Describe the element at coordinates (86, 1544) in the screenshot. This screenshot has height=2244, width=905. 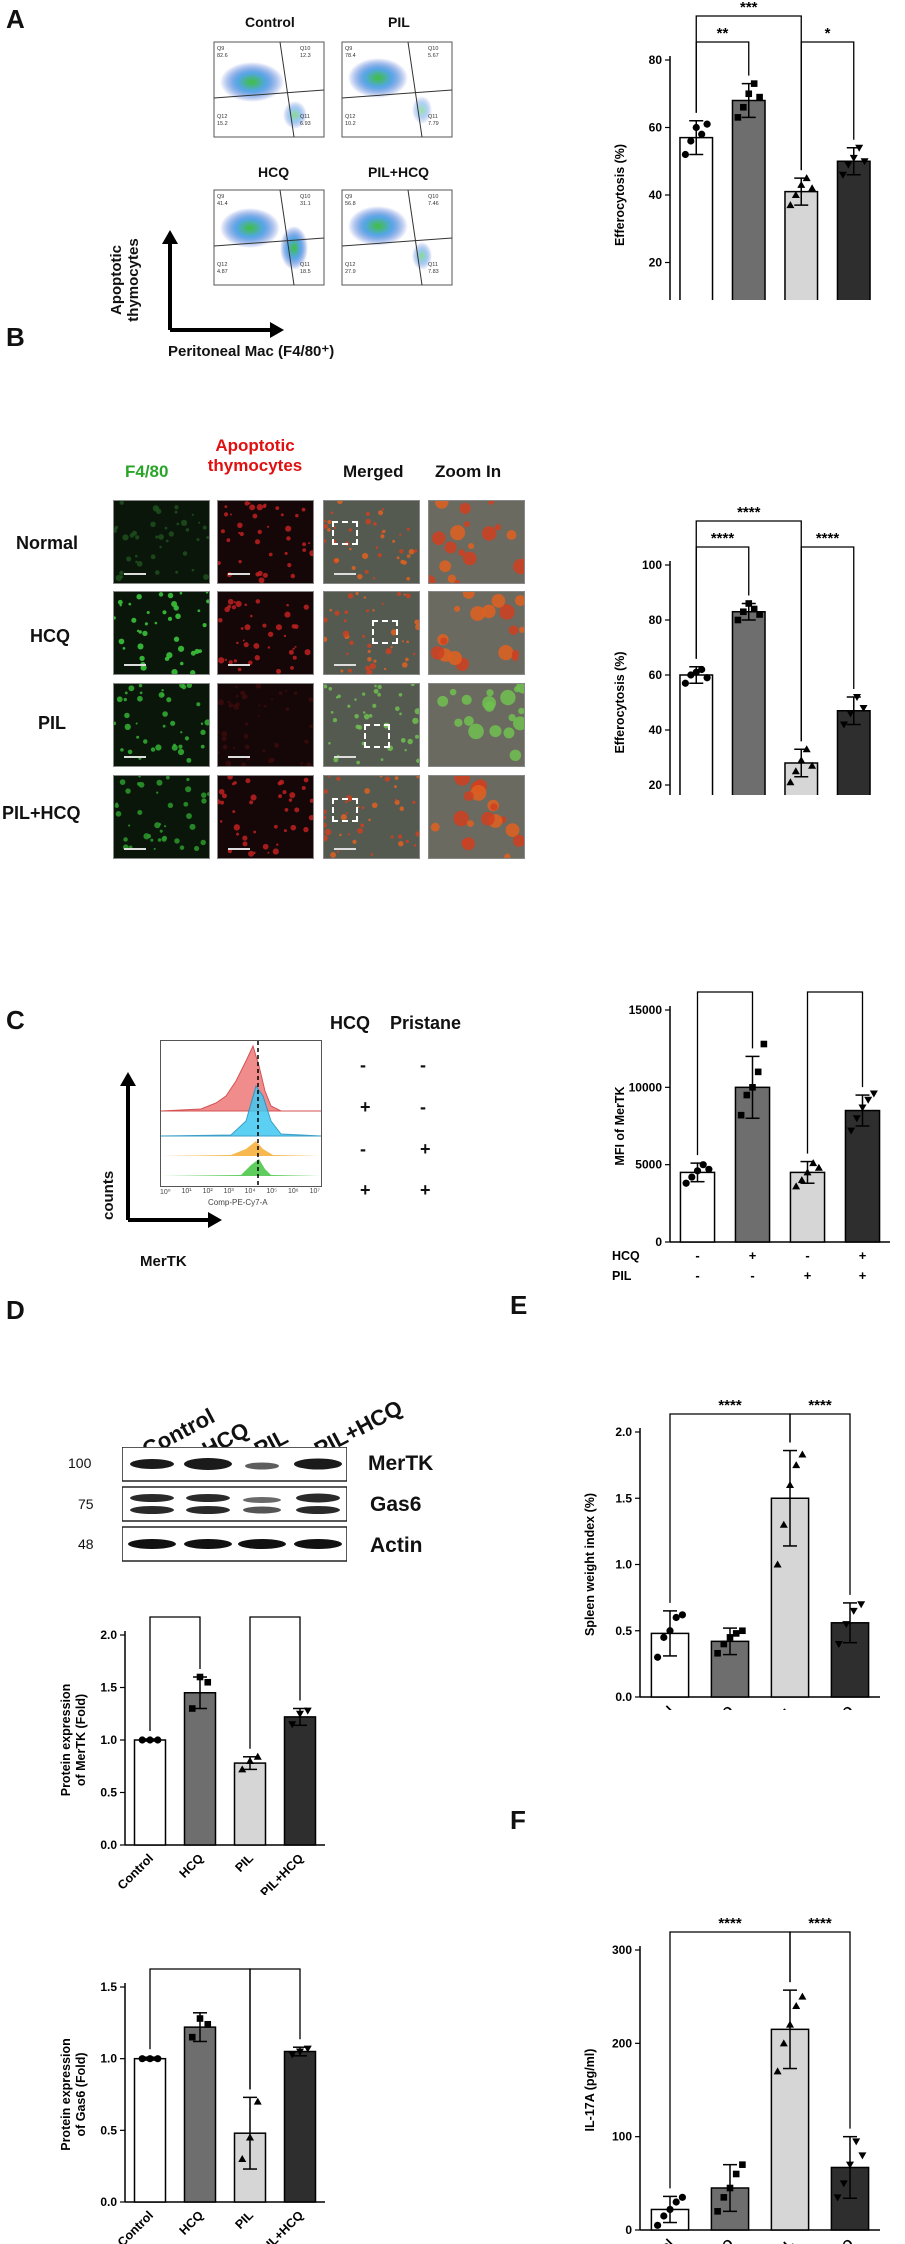
I see `mw-48: 48` at that location.